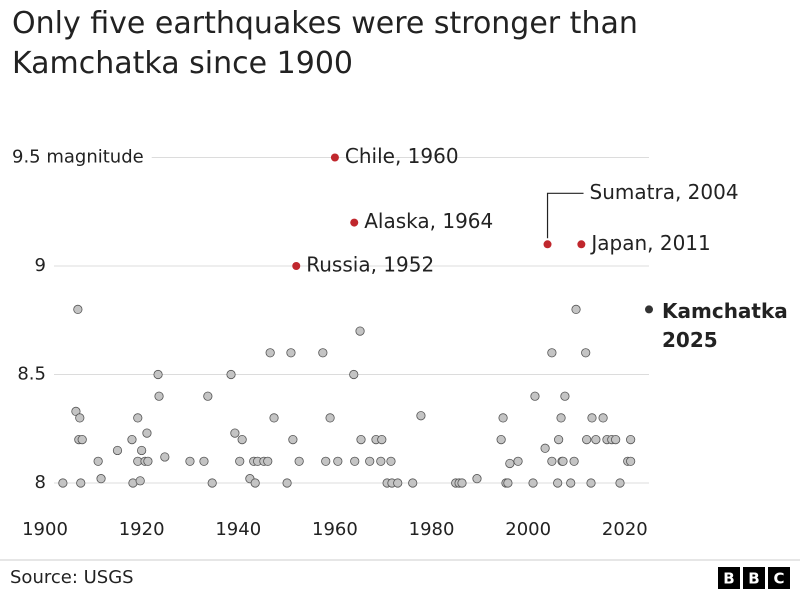  What do you see at coordinates (72, 577) in the screenshot?
I see `source: Source: USGS` at bounding box center [72, 577].